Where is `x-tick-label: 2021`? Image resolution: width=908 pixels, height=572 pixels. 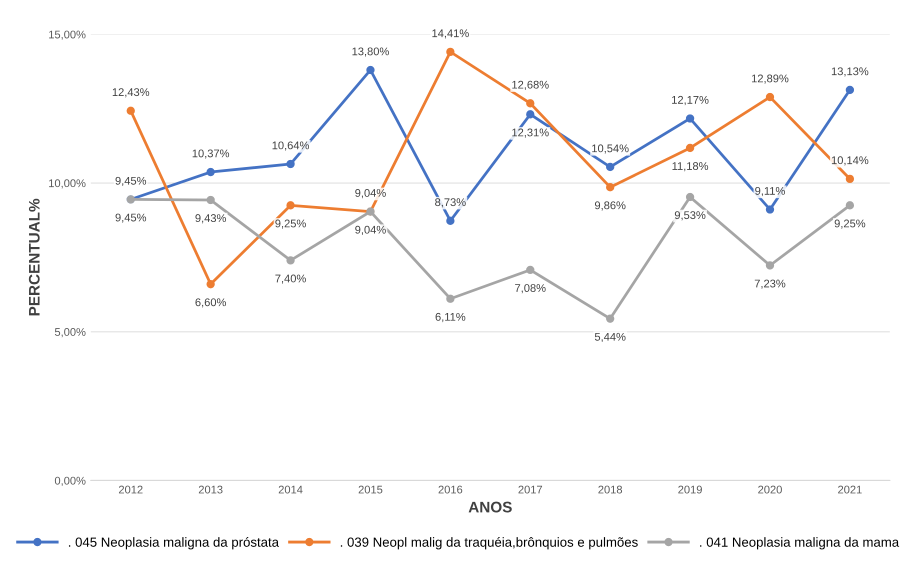
x-tick-label: 2021 is located at coordinates (850, 490).